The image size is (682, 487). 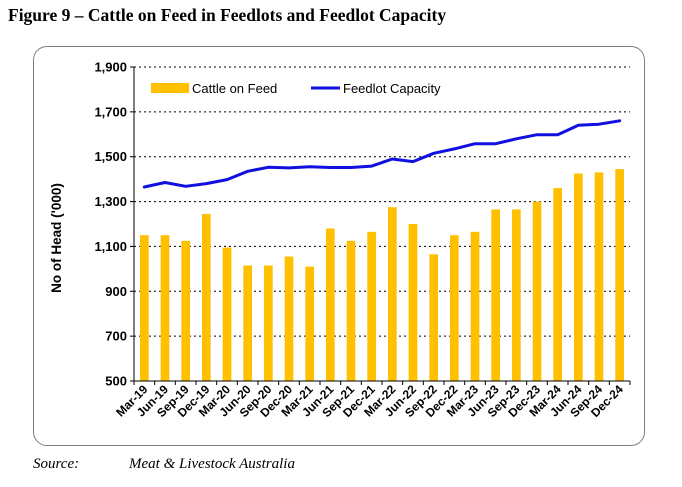 I want to click on y-tick-labels: 500 700 900 1,100 1,300 1,500 1,700 1,900, so click(x=110, y=224).